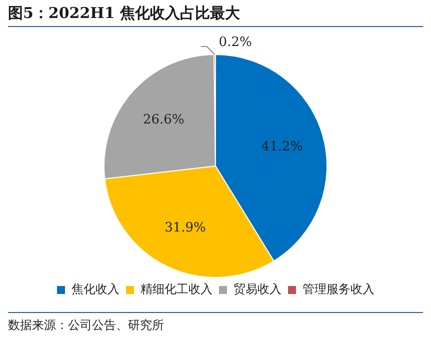  Describe the element at coordinates (96, 289) in the screenshot. I see `legend-label: 焦化收入` at that location.